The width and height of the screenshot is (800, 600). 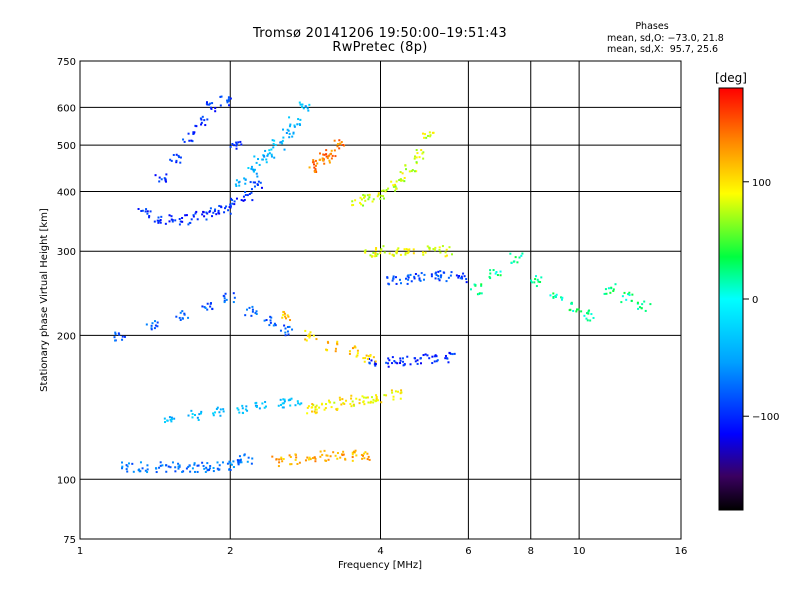 I want to click on y-tick-label: 75, so click(x=69, y=540).